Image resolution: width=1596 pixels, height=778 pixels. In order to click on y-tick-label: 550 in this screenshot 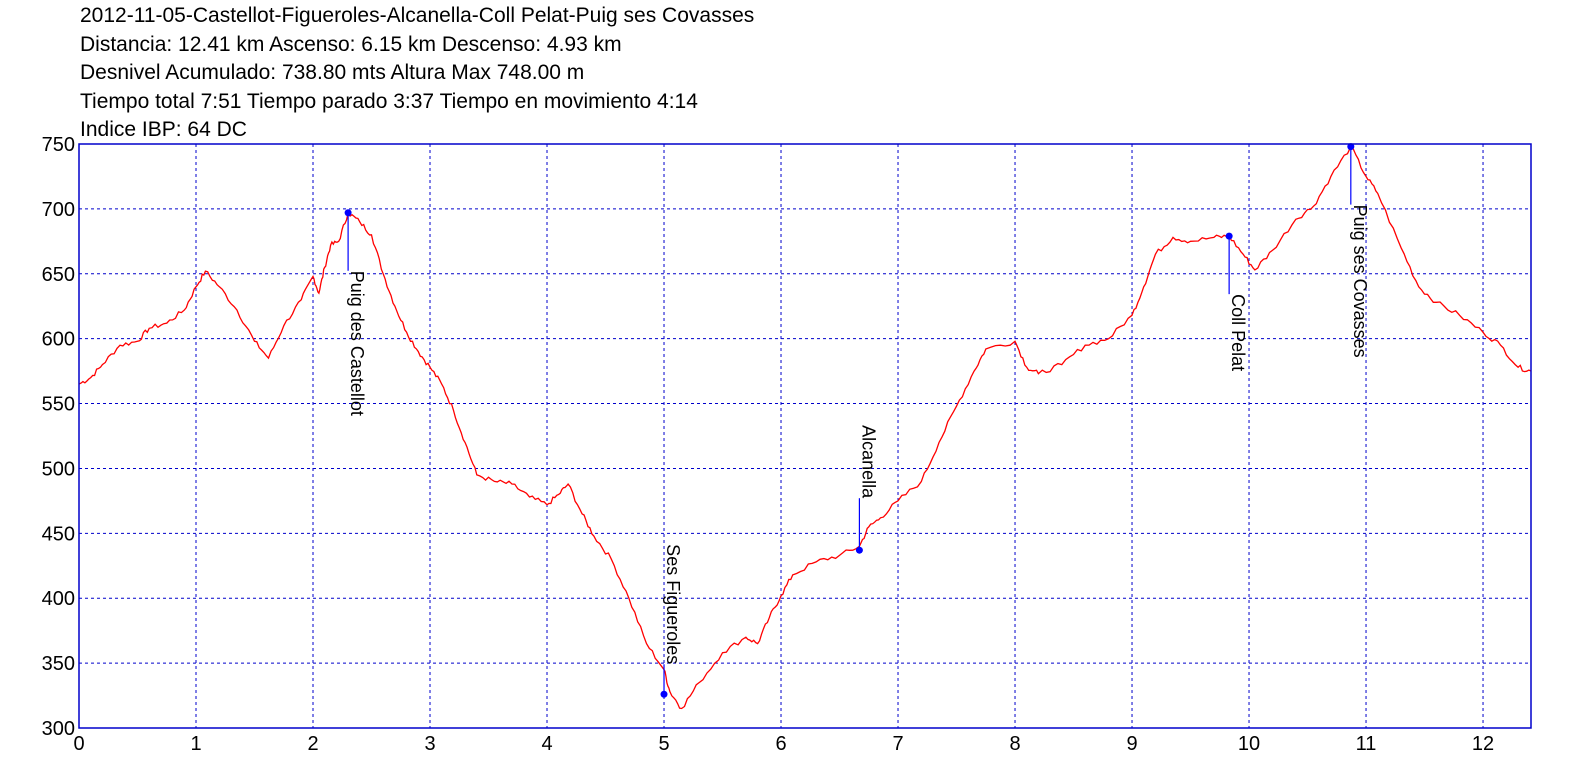, I will do `click(58, 405)`.